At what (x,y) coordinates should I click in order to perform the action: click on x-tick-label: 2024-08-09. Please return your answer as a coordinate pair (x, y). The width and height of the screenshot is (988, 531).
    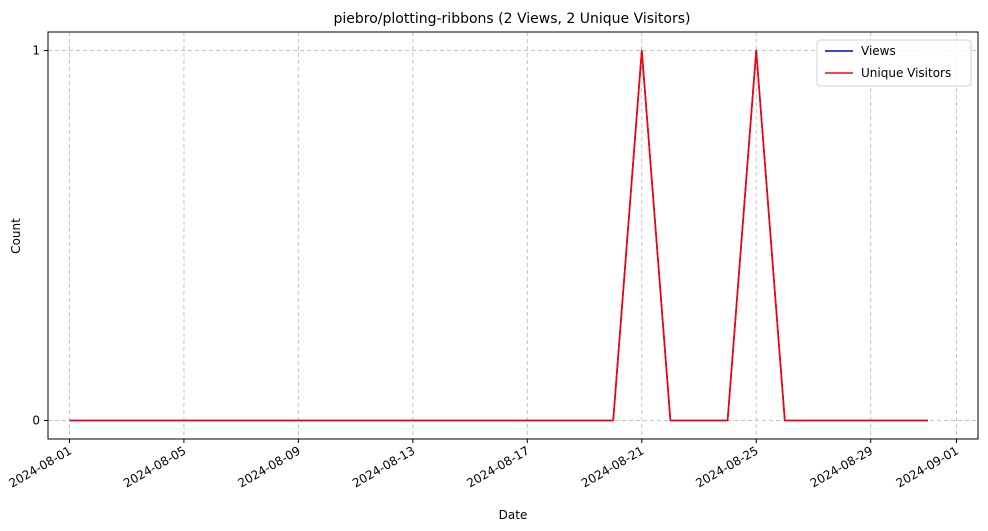
    Looking at the image, I should click on (268, 466).